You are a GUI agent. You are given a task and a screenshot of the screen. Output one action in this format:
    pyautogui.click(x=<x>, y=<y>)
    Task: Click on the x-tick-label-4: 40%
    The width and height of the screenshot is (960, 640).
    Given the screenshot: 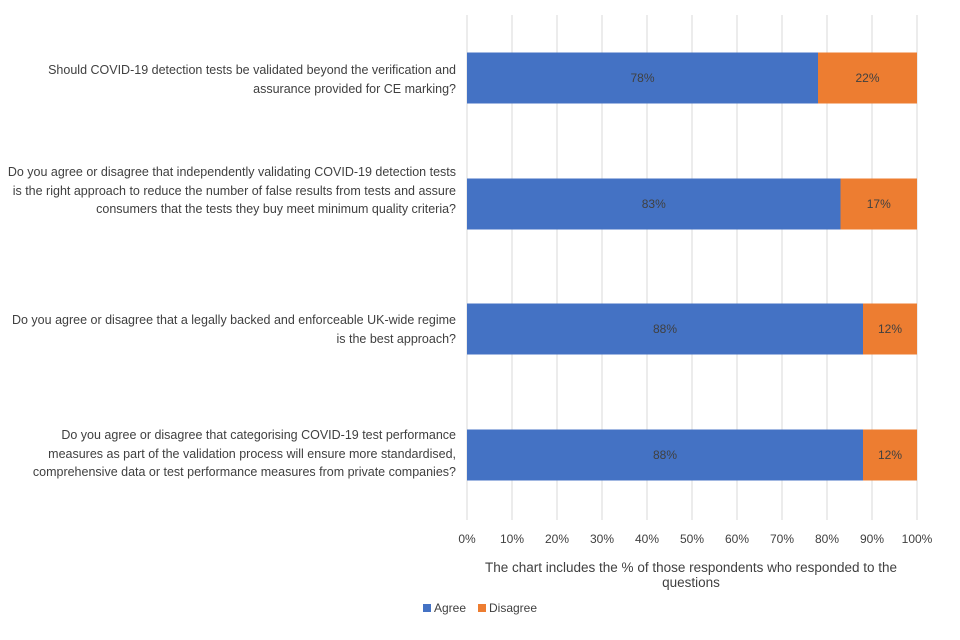 What is the action you would take?
    pyautogui.click(x=647, y=539)
    